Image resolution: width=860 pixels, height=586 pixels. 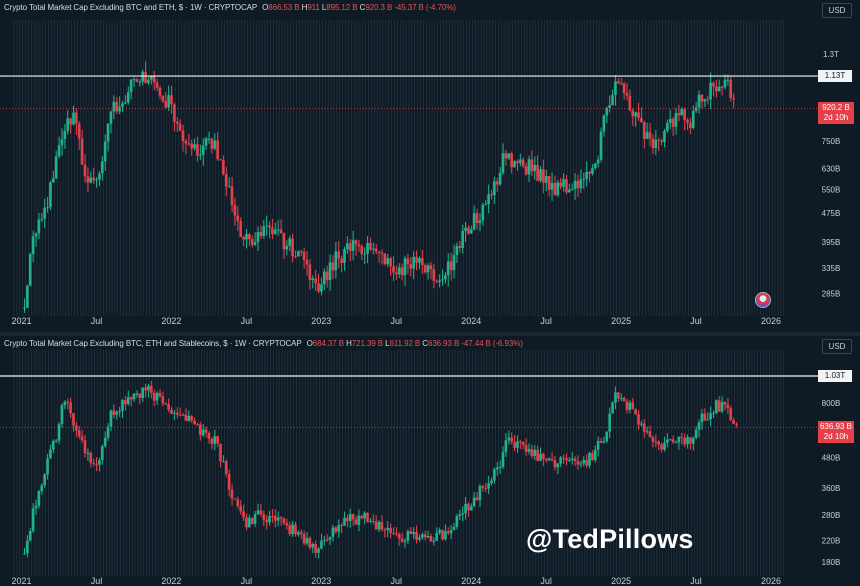 What do you see at coordinates (831, 488) in the screenshot?
I see `y-tick-label: 360B` at bounding box center [831, 488].